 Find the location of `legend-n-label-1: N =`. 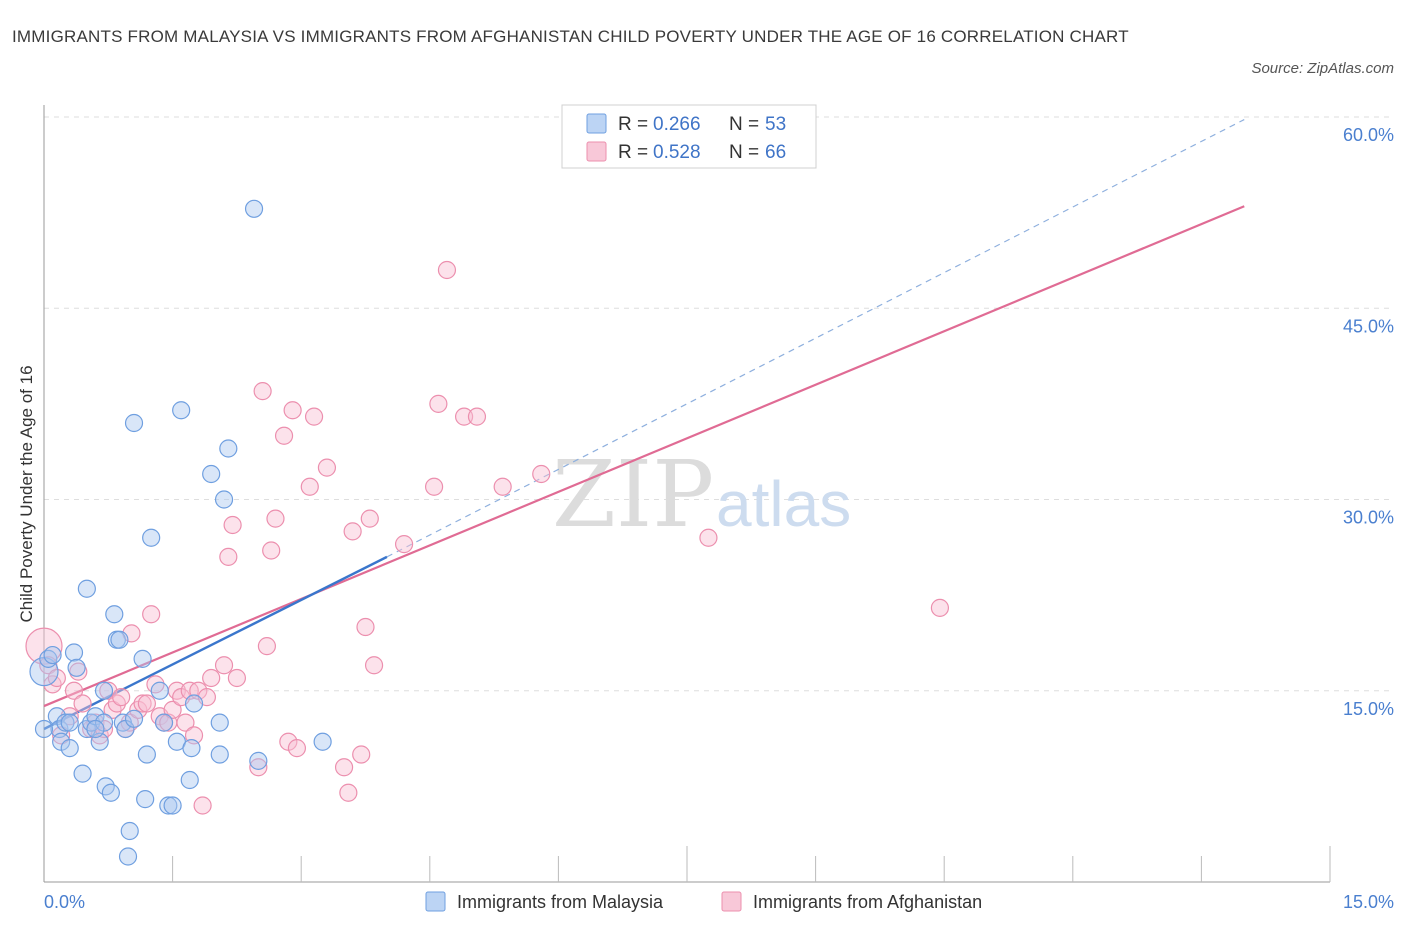

legend-n-label-1: N = is located at coordinates (744, 124).